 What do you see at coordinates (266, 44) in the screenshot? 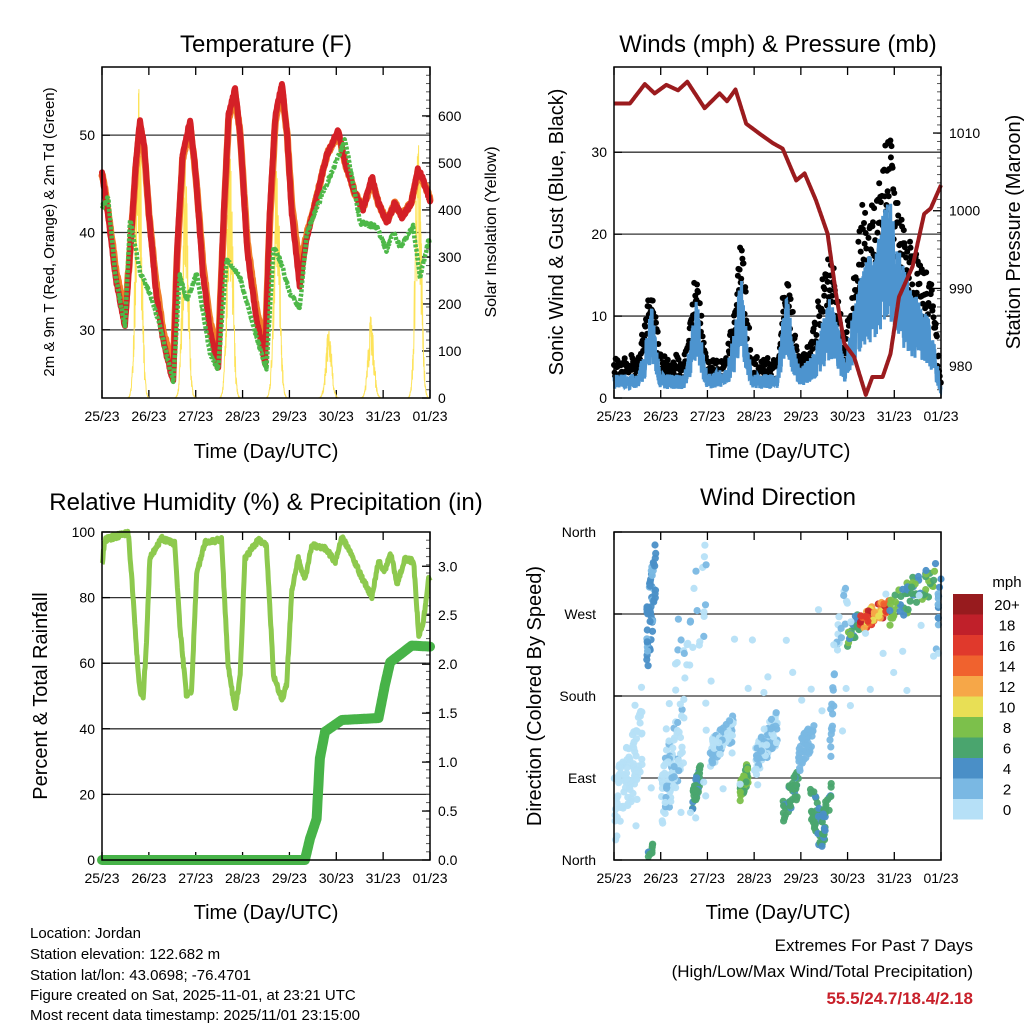
I see `temperature-title: Temperature (F)` at bounding box center [266, 44].